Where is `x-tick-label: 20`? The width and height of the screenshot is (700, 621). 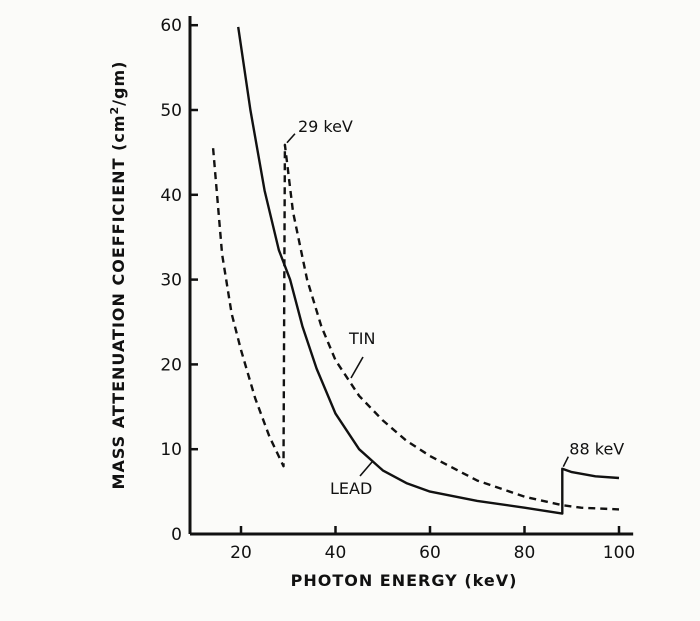
x-tick-label: 20 is located at coordinates (241, 553).